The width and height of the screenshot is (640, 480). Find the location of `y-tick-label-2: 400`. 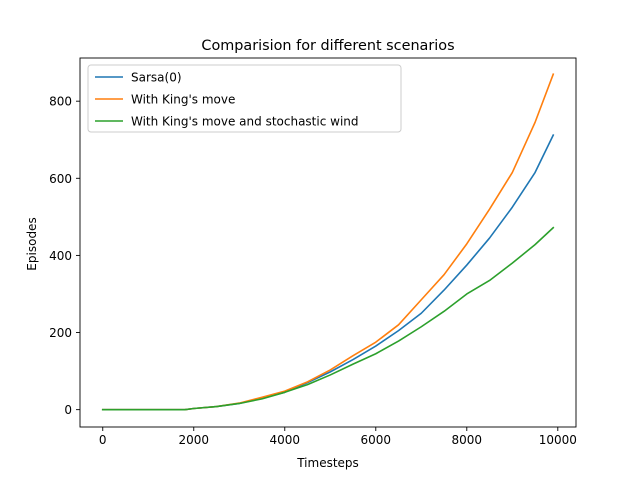

y-tick-label-2: 400 is located at coordinates (60, 256).